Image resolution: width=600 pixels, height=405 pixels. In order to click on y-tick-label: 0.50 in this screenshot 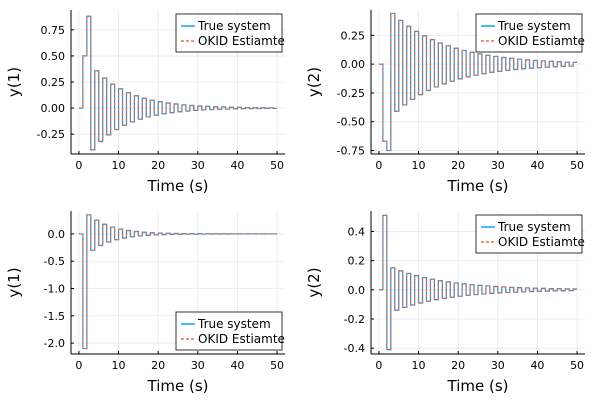, I will do `click(53, 56)`.